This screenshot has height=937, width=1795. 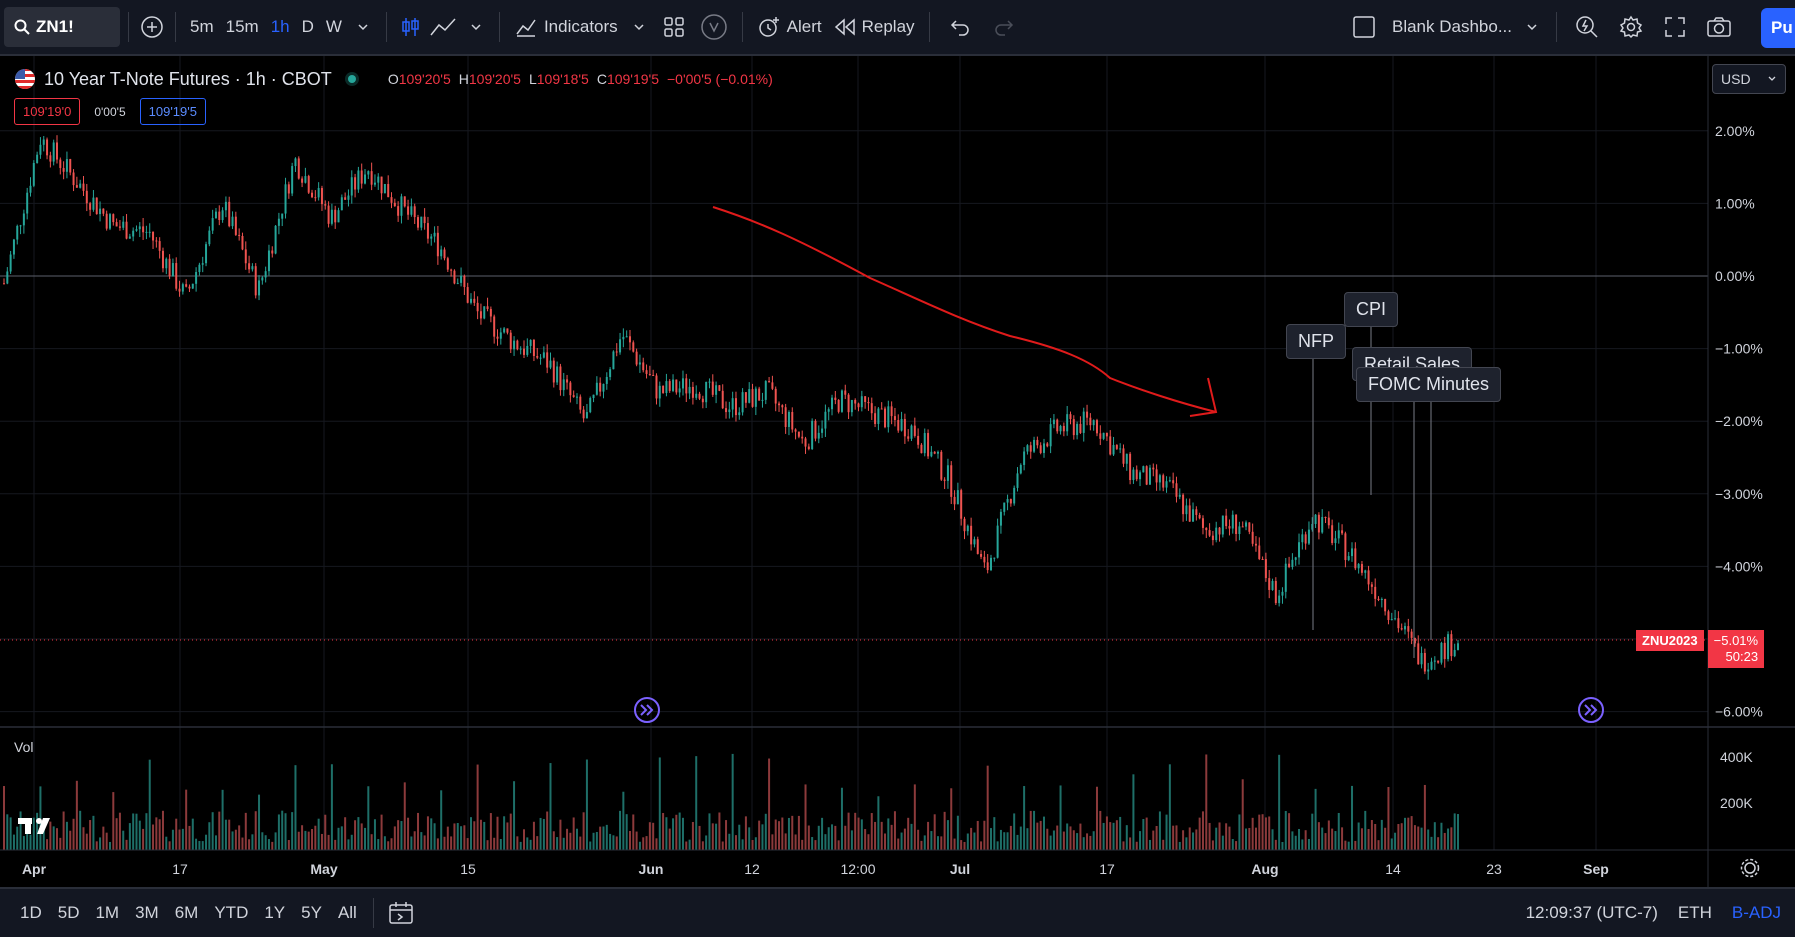 I want to click on range-5y: 5Y, so click(x=311, y=912).